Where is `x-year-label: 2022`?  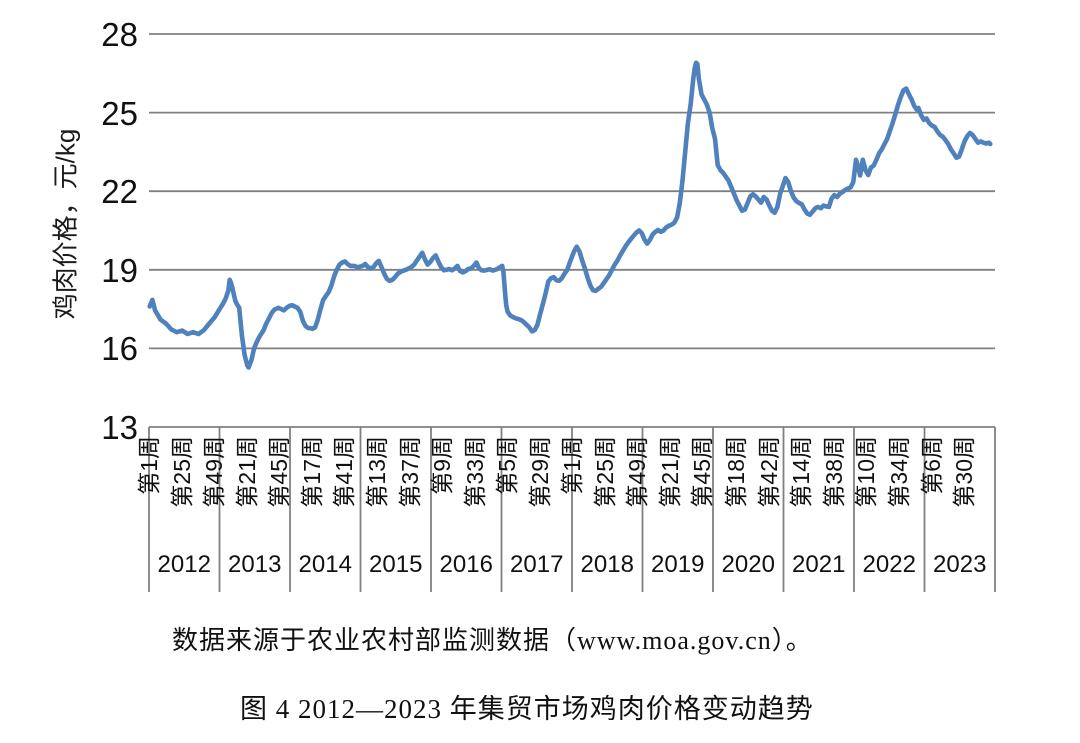 x-year-label: 2022 is located at coordinates (889, 564).